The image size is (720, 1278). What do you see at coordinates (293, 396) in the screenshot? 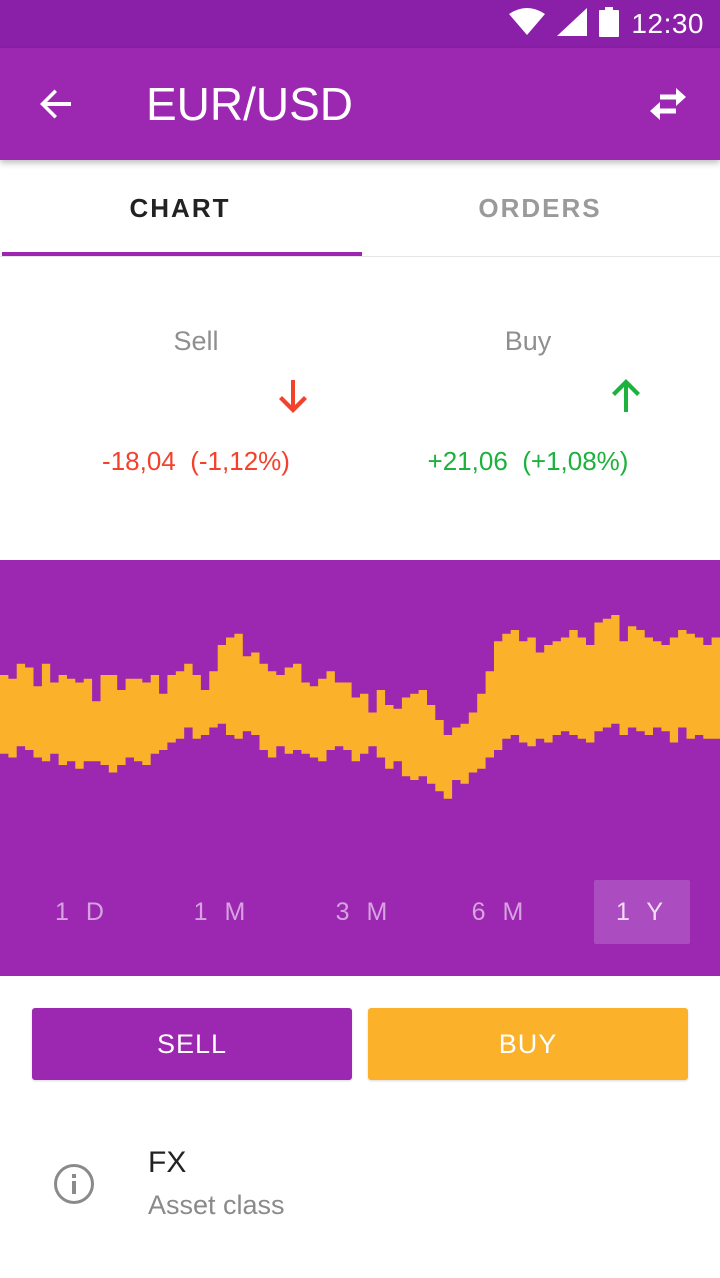
I see `arrow-down-icon` at bounding box center [293, 396].